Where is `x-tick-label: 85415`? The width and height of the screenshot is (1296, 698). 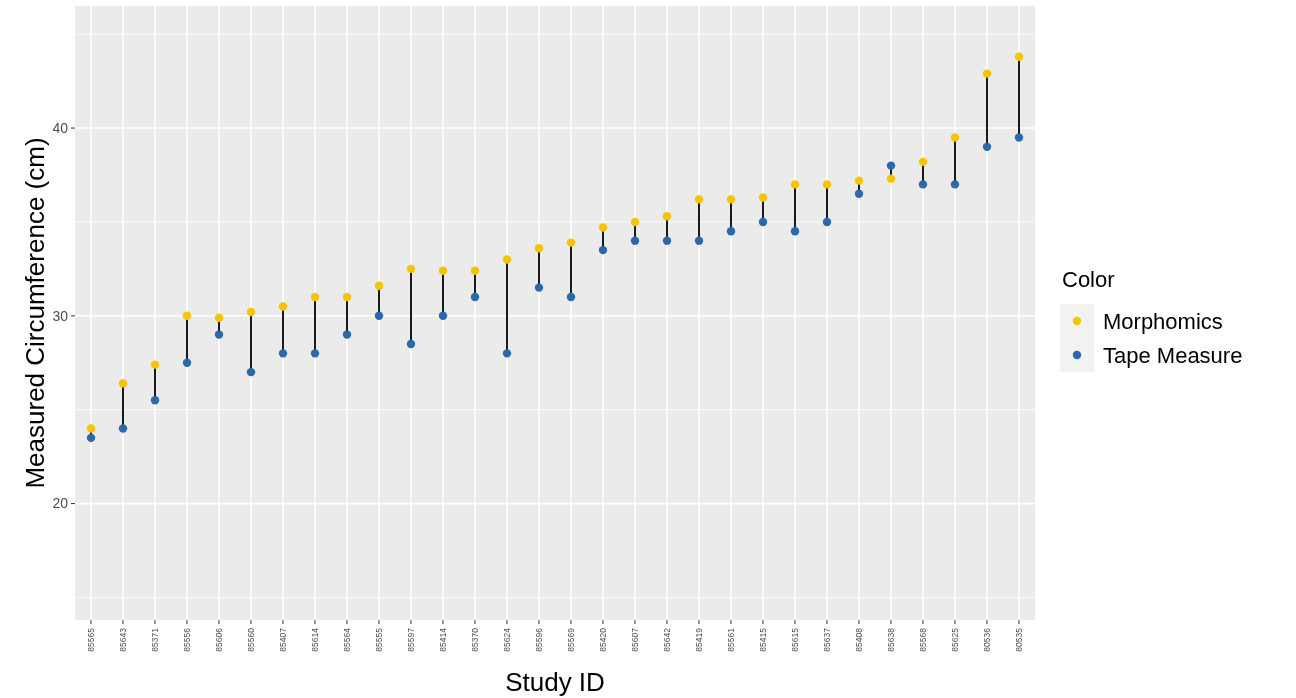 x-tick-label: 85415 is located at coordinates (762, 639).